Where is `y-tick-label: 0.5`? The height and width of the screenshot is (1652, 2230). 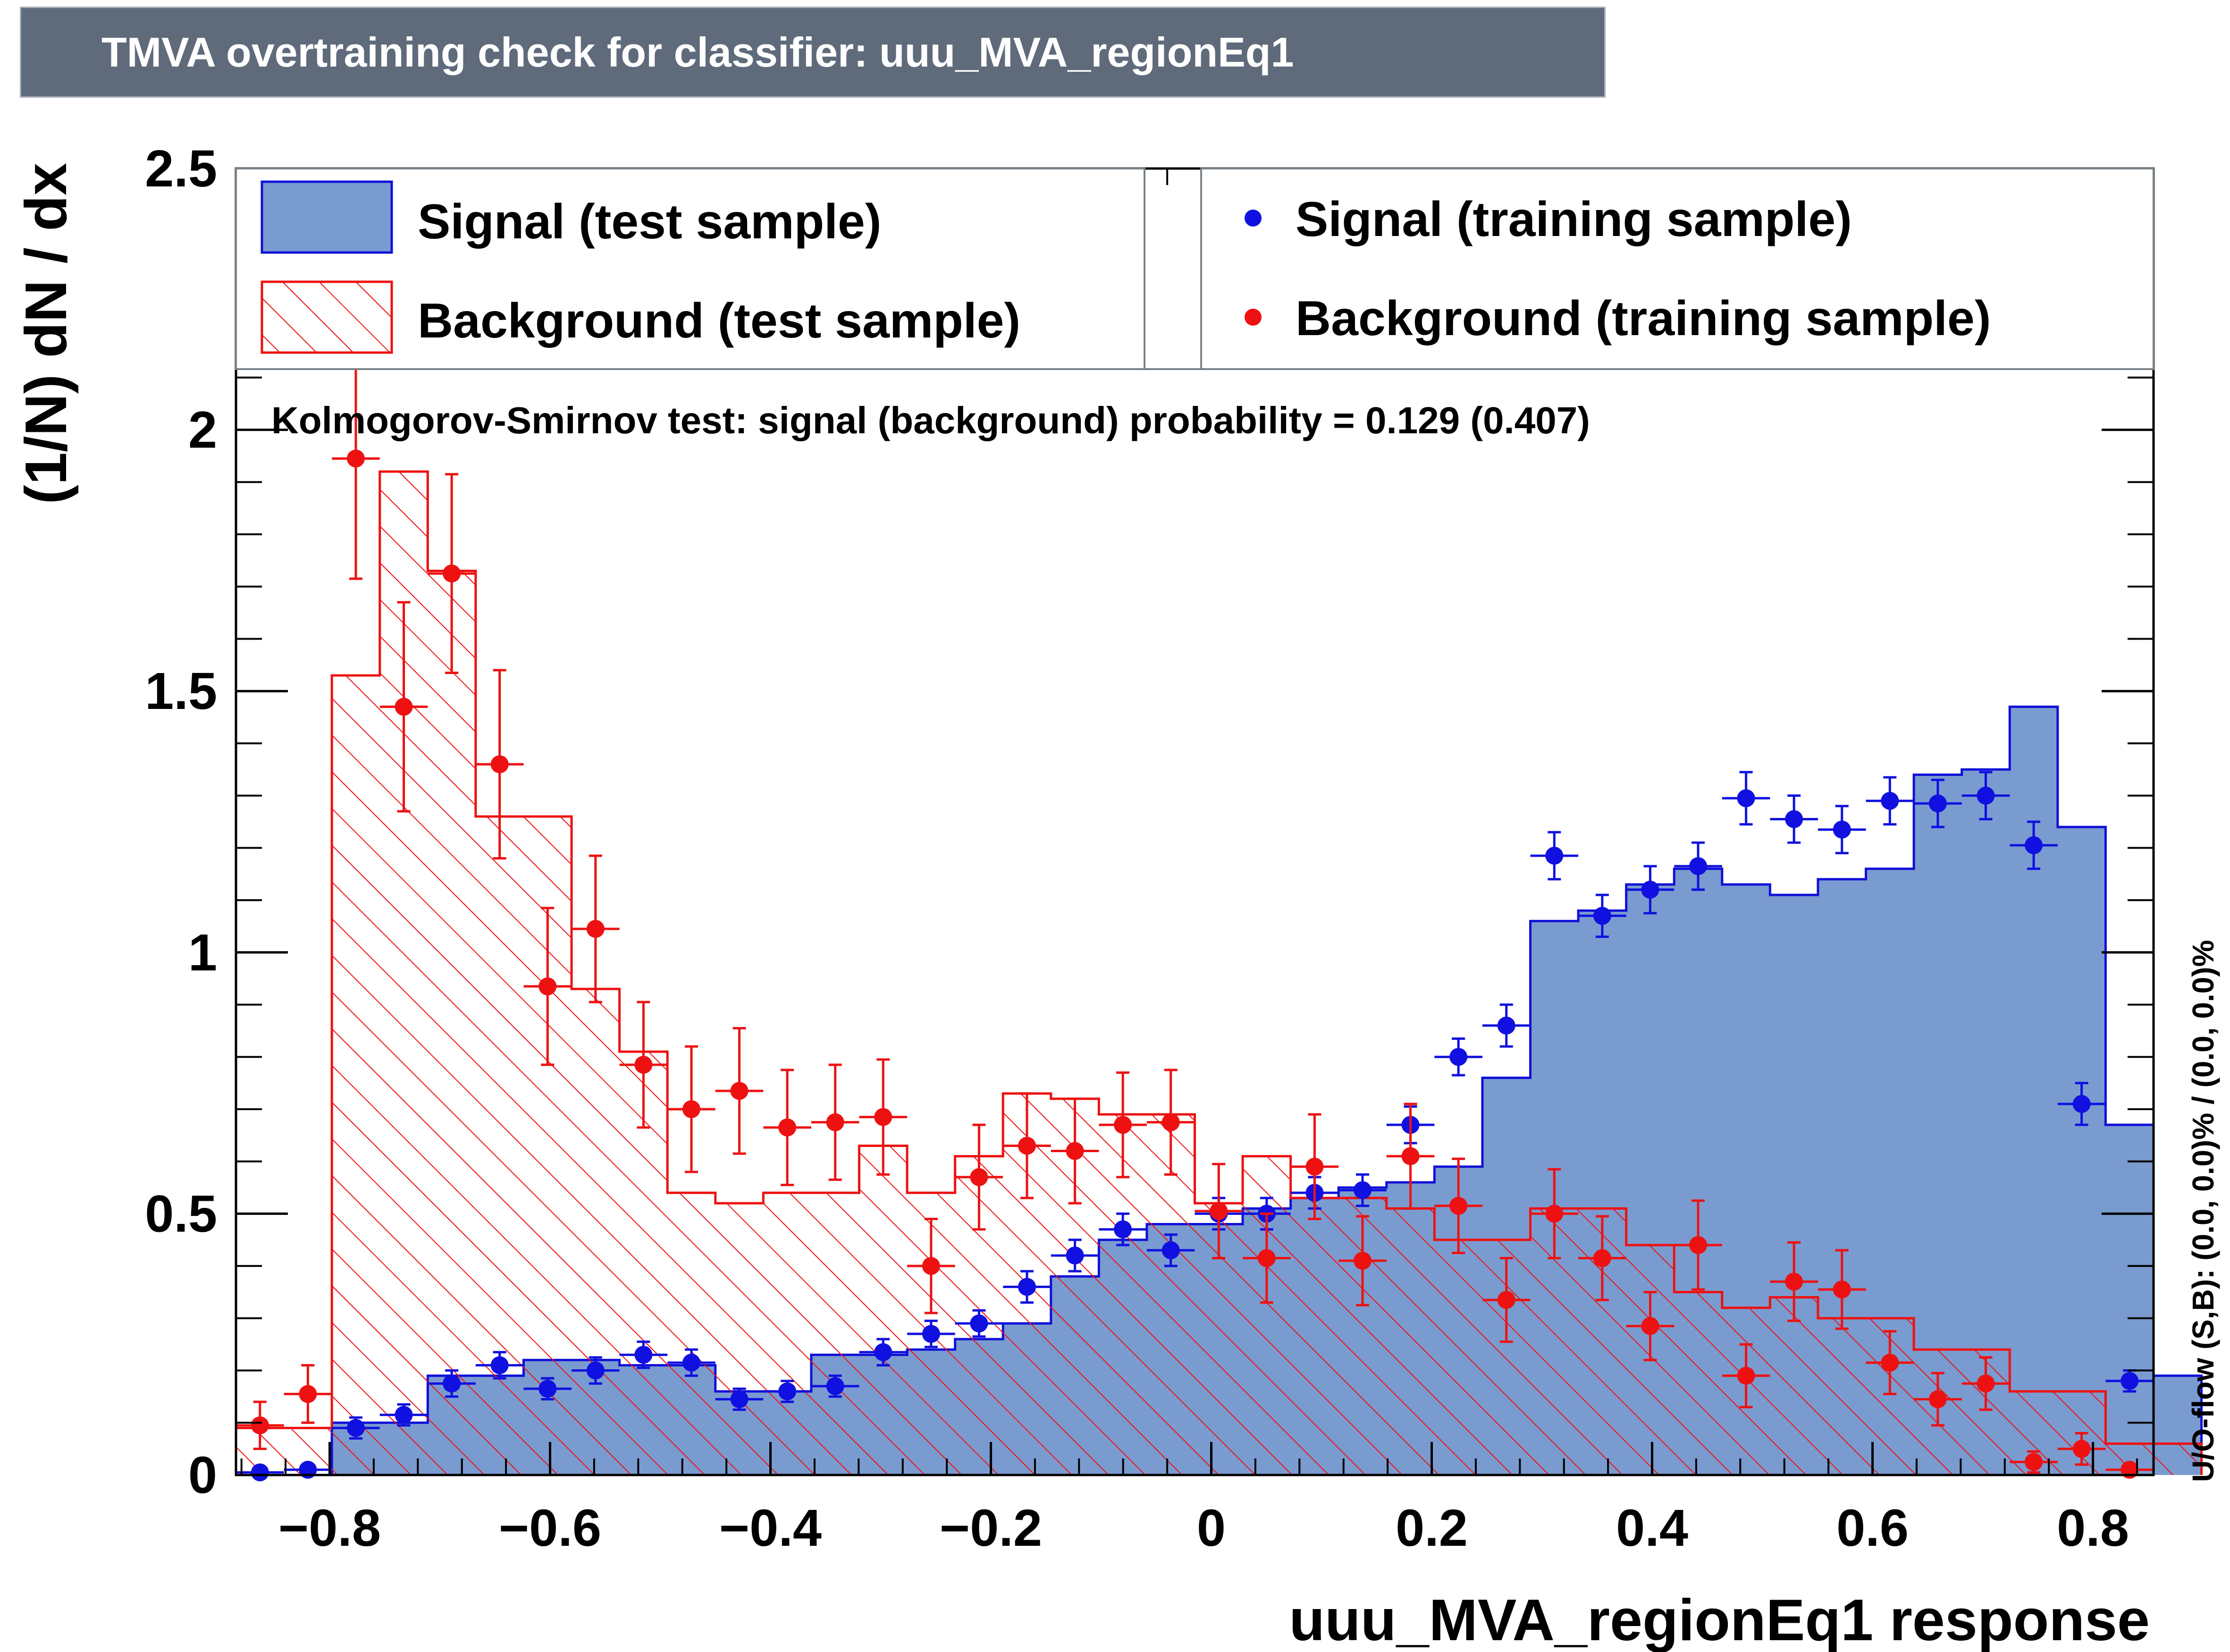
y-tick-label: 0.5 is located at coordinates (181, 1214).